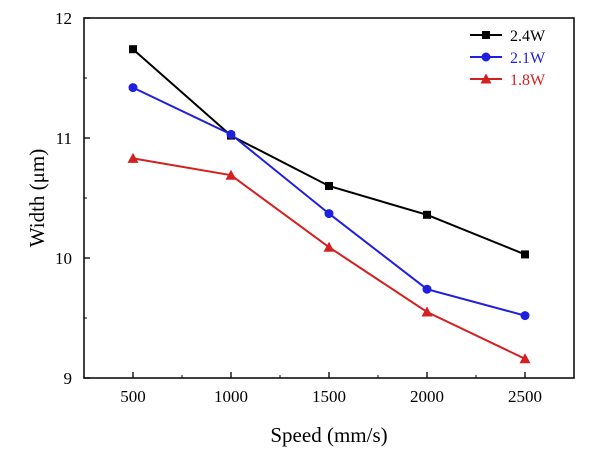 The height and width of the screenshot is (449, 589). Describe the element at coordinates (528, 80) in the screenshot. I see `legend-label: 1.8W` at that location.